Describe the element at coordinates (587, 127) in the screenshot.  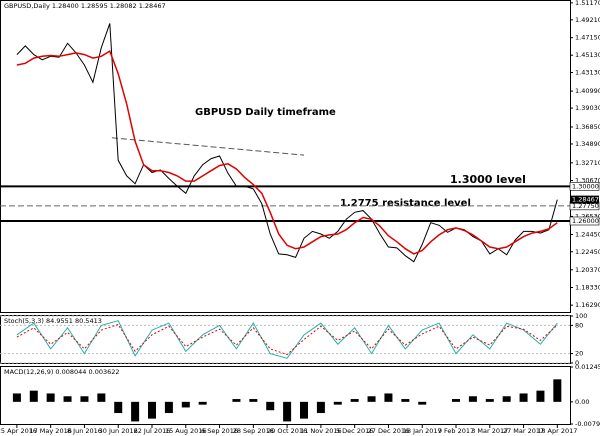
I see `y-tick-label: 1.36850` at that location.